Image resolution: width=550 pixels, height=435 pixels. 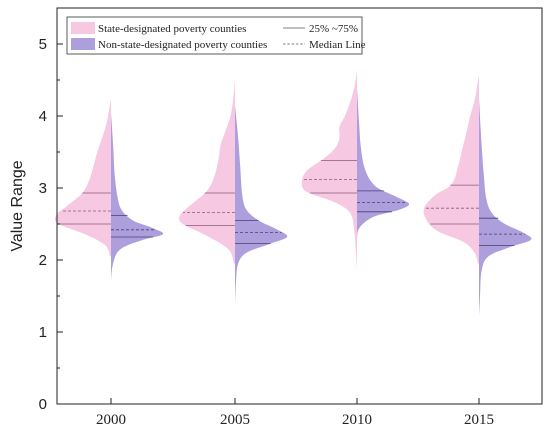 What do you see at coordinates (479, 420) in the screenshot?
I see `x-tick-label: 2015` at bounding box center [479, 420].